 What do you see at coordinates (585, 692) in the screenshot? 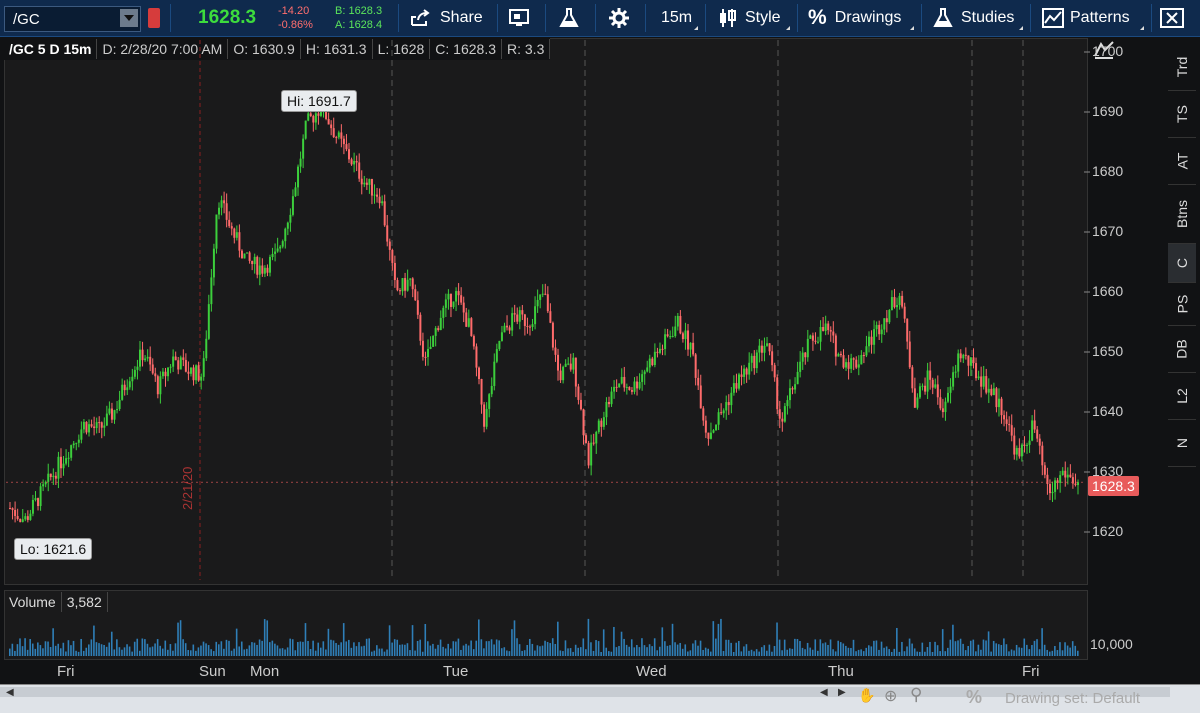
I see `horizontal-scrollbar` at bounding box center [585, 692].